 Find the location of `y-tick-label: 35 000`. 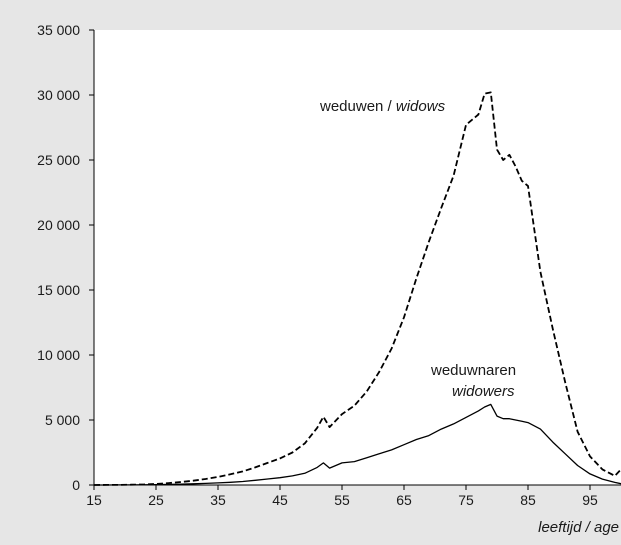

y-tick-label: 35 000 is located at coordinates (58, 30).